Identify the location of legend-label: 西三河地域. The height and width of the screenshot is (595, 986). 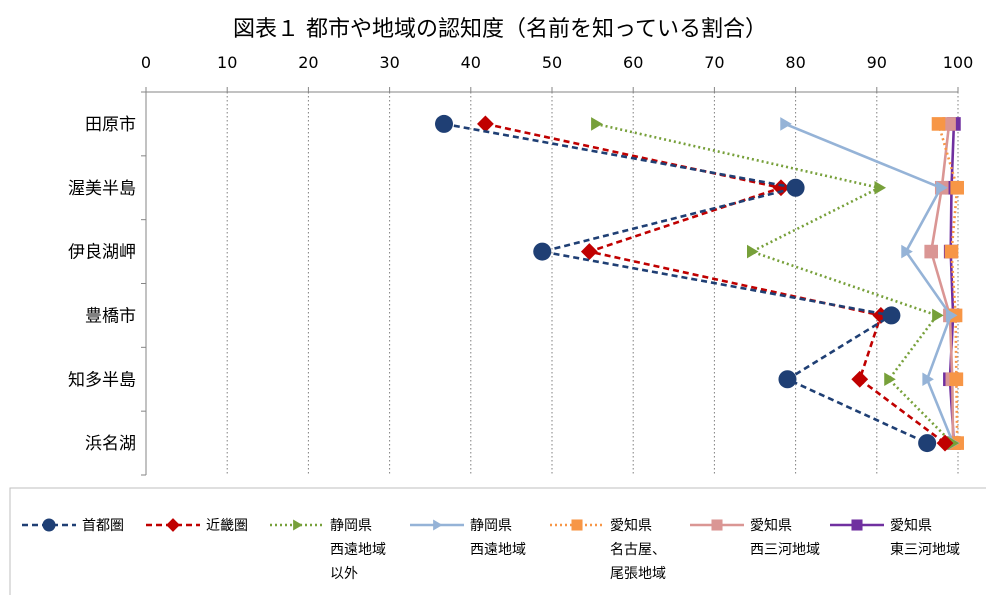
(785, 550).